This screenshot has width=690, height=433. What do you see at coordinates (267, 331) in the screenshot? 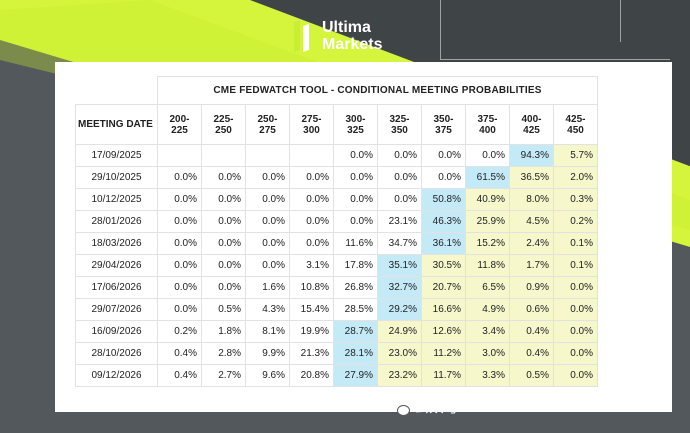
I see `probability-cell: 8.1%` at bounding box center [267, 331].